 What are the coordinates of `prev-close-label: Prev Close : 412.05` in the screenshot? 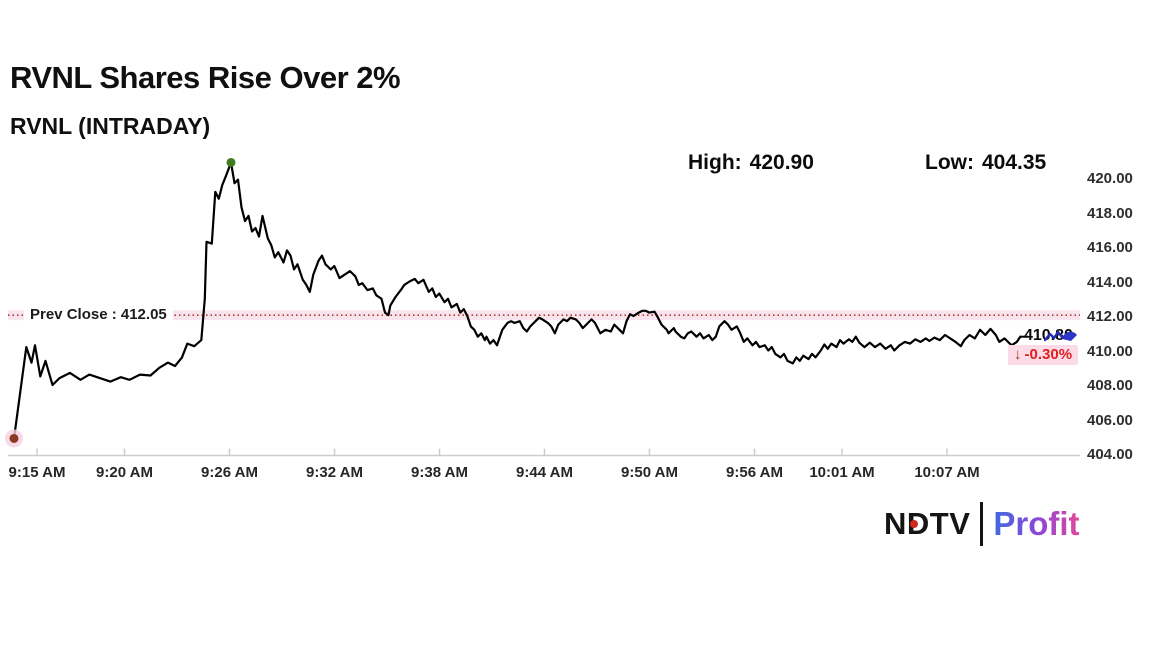 It's located at (98, 314).